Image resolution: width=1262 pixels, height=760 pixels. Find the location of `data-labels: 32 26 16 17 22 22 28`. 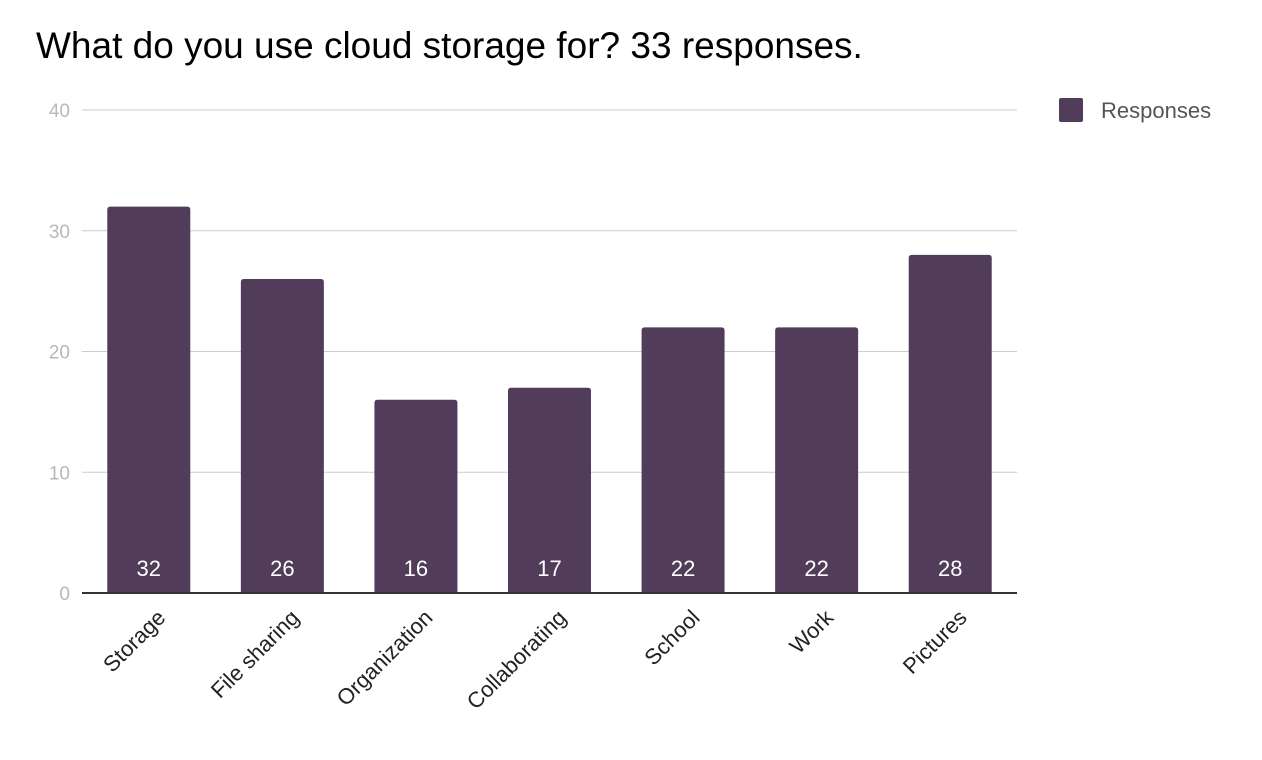

data-labels: 32 26 16 17 22 22 28 is located at coordinates (550, 568).